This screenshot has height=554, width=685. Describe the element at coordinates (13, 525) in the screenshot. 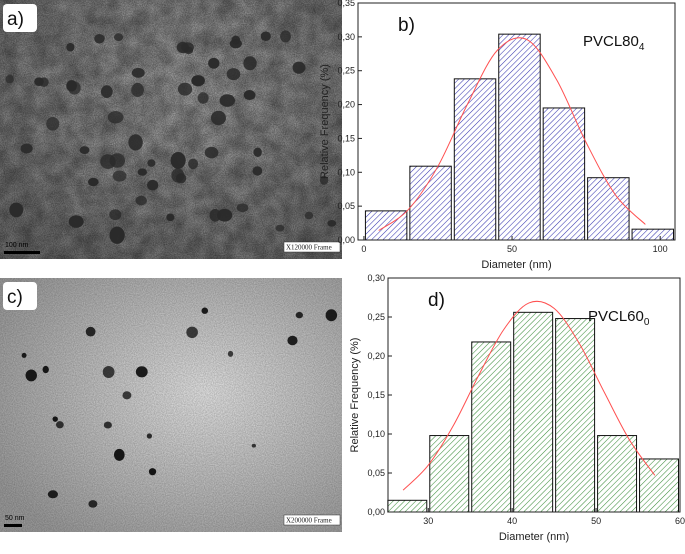

I see `scale-bar` at that location.